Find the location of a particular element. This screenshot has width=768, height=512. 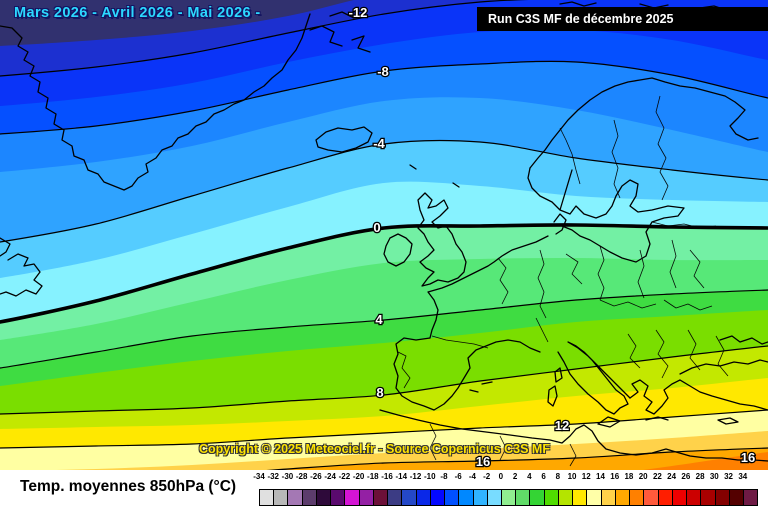

contour-label: 0 is located at coordinates (376, 227).